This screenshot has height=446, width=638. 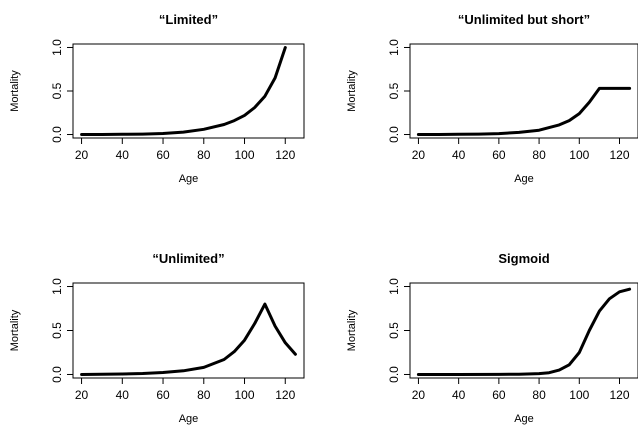 I want to click on chart-title: Sigmoid, so click(x=523, y=258).